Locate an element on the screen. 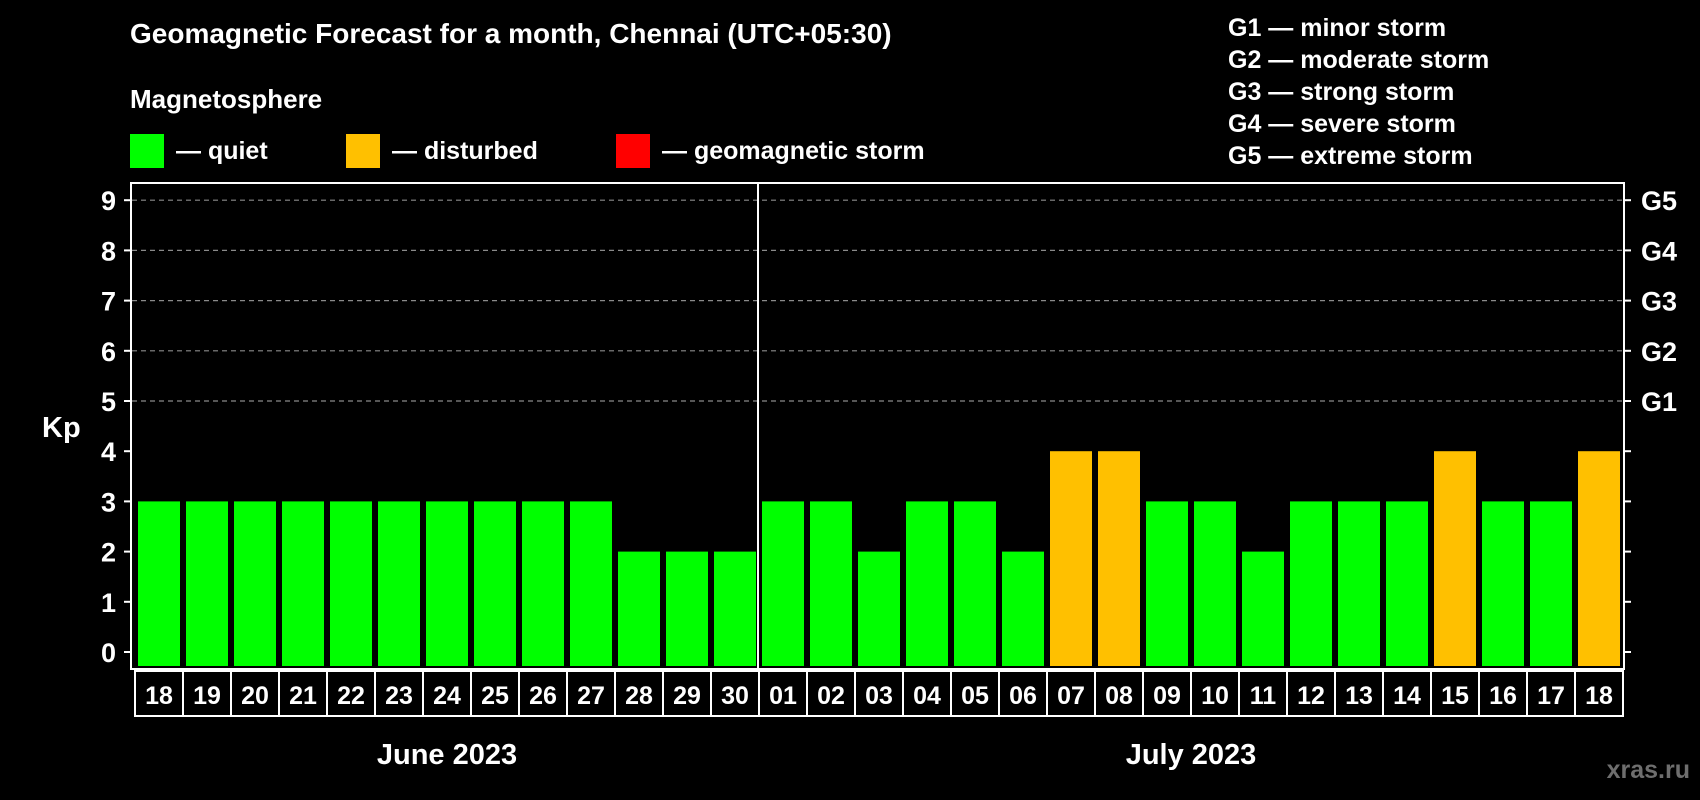  y-tick-label-1: 1 is located at coordinates (108, 603).